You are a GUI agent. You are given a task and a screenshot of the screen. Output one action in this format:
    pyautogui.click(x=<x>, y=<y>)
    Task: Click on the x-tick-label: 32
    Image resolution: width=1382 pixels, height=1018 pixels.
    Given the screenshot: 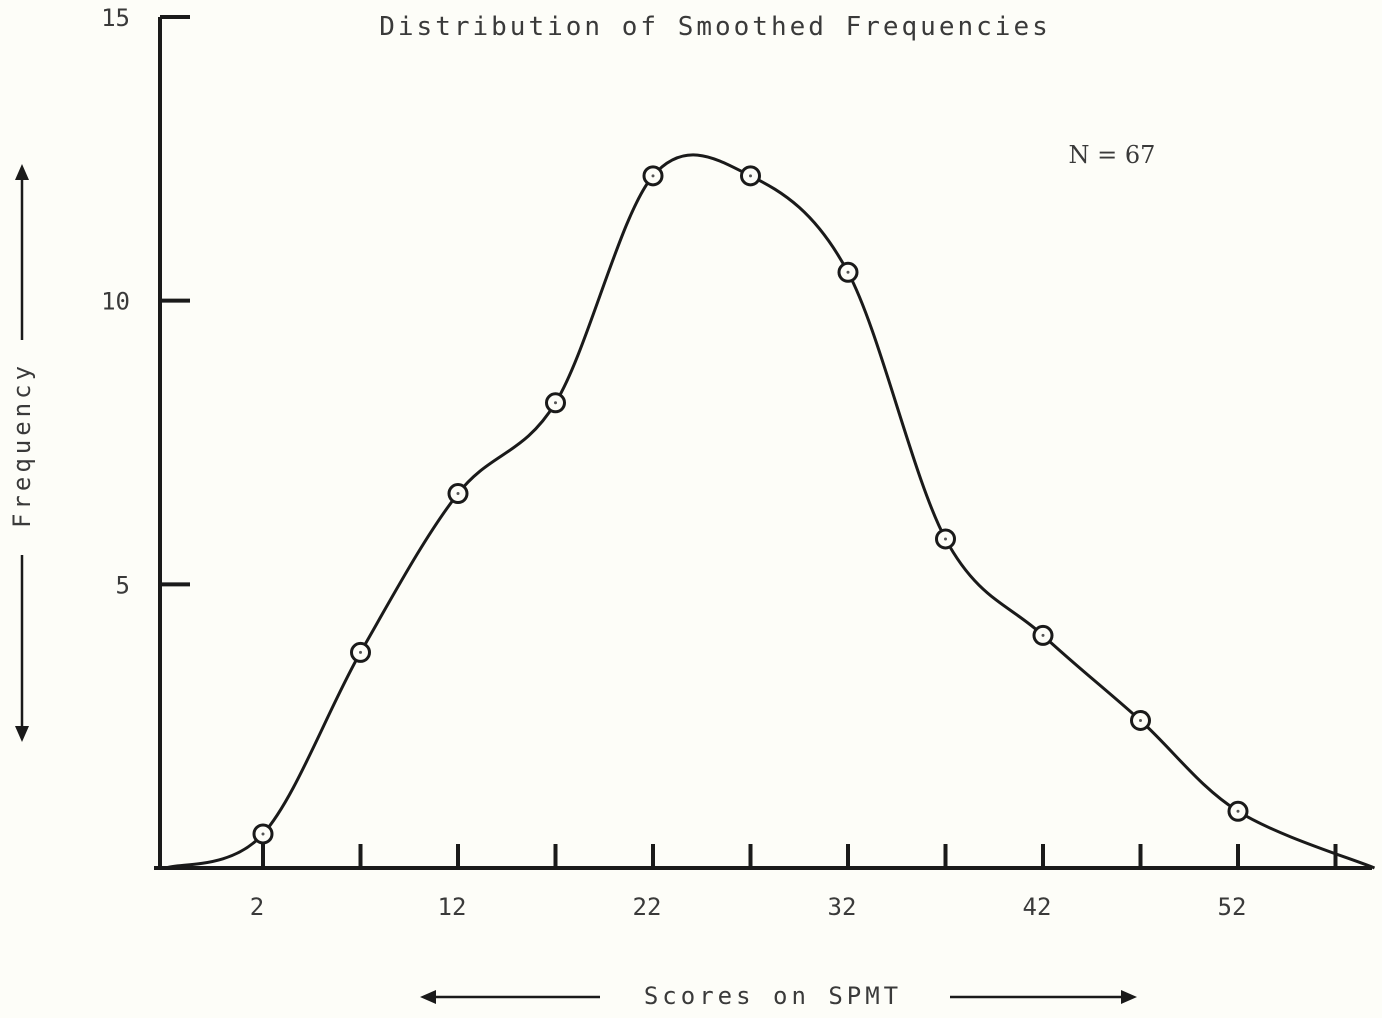 What is the action you would take?
    pyautogui.click(x=842, y=907)
    